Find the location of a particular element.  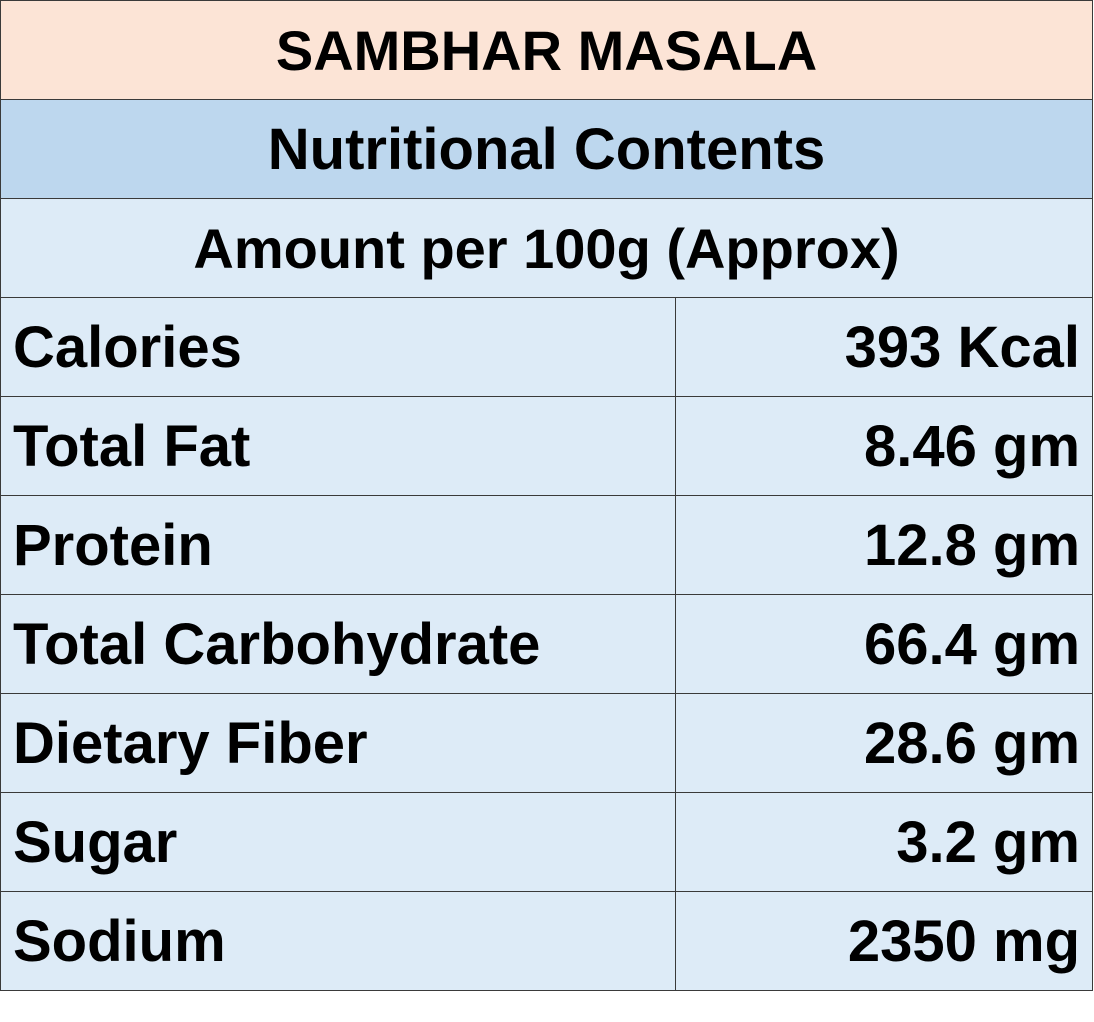

nutrient-value: 28.6 gm is located at coordinates (884, 743).